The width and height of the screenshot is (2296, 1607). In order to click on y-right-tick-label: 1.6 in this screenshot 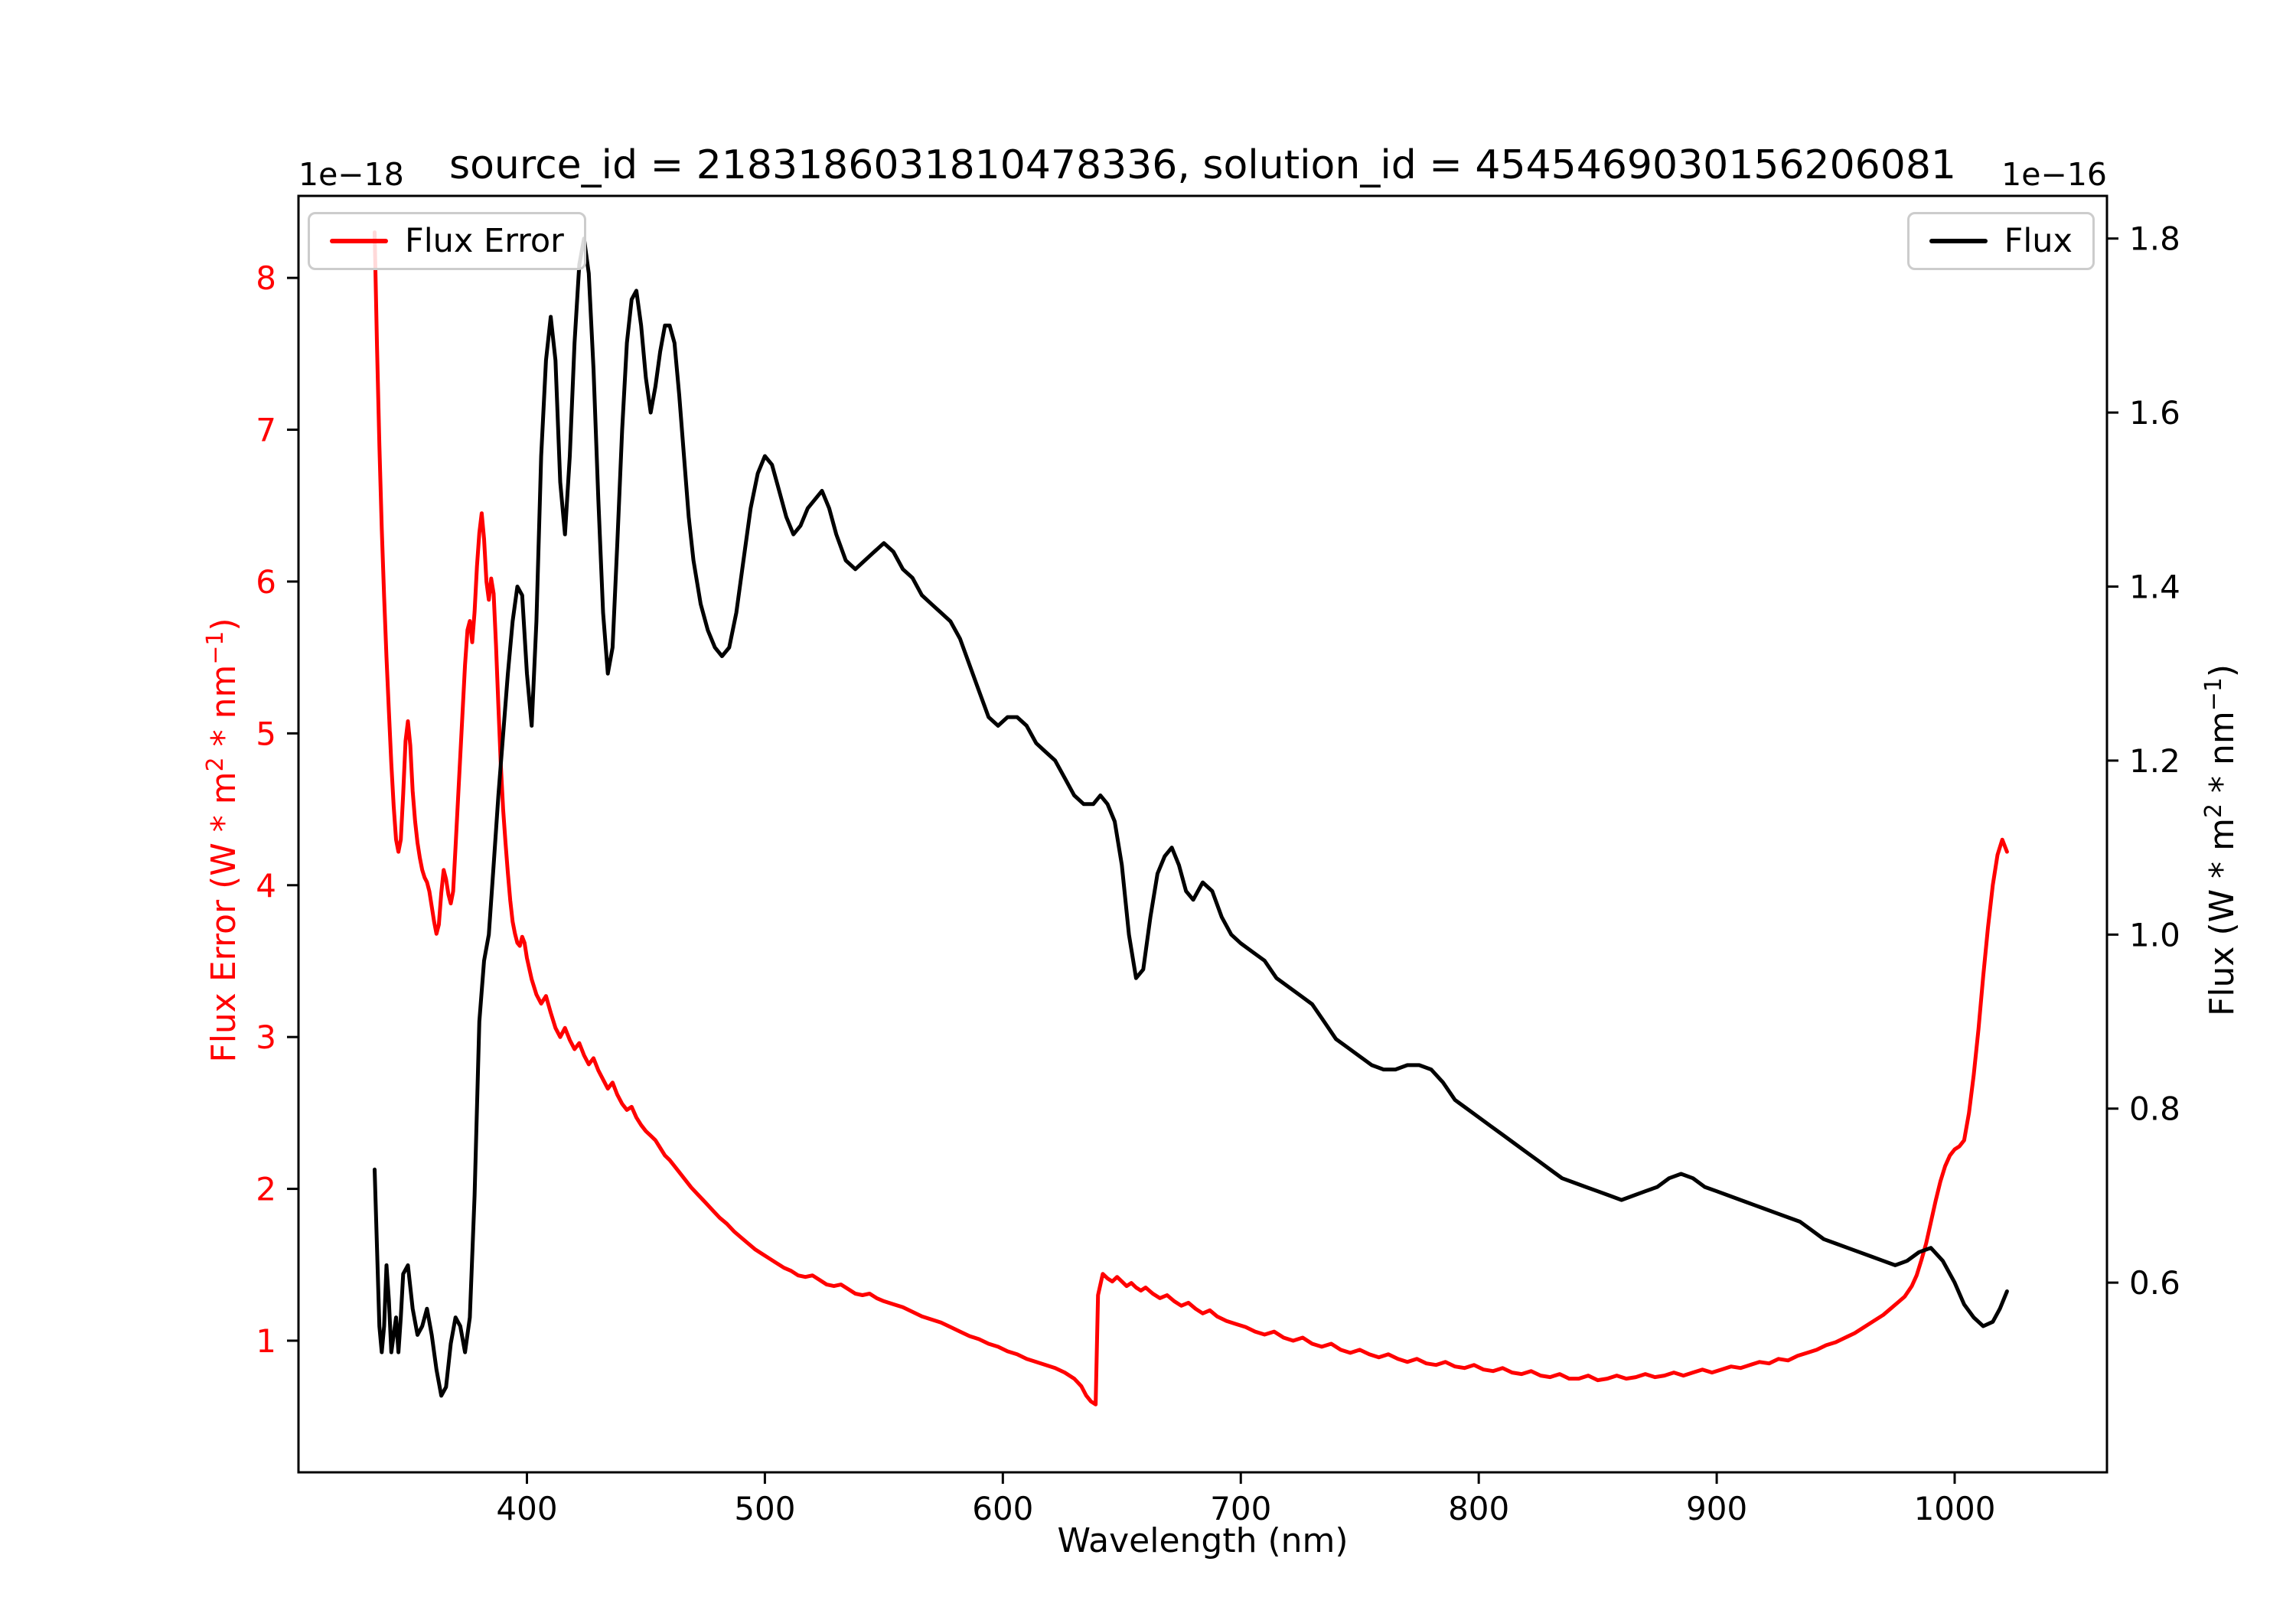, I will do `click(2154, 413)`.